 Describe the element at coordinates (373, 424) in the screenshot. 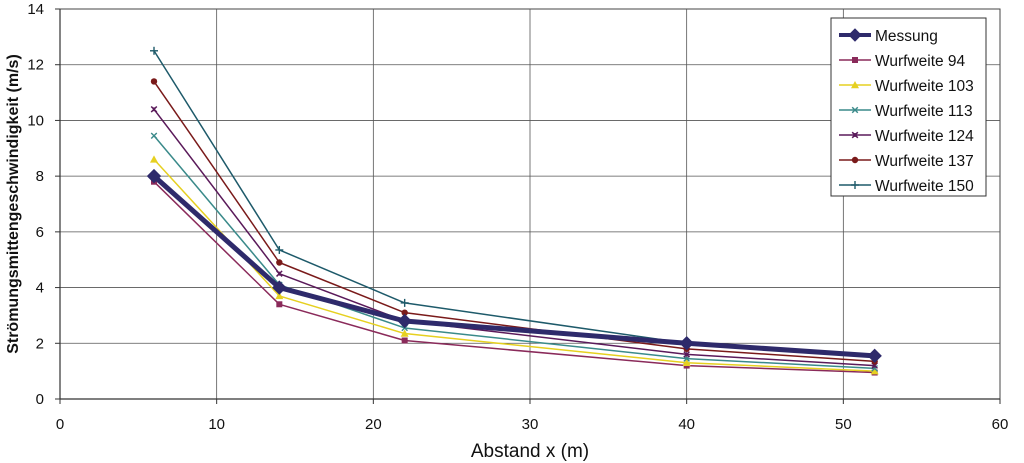

I see `x-tick-label: 20` at that location.